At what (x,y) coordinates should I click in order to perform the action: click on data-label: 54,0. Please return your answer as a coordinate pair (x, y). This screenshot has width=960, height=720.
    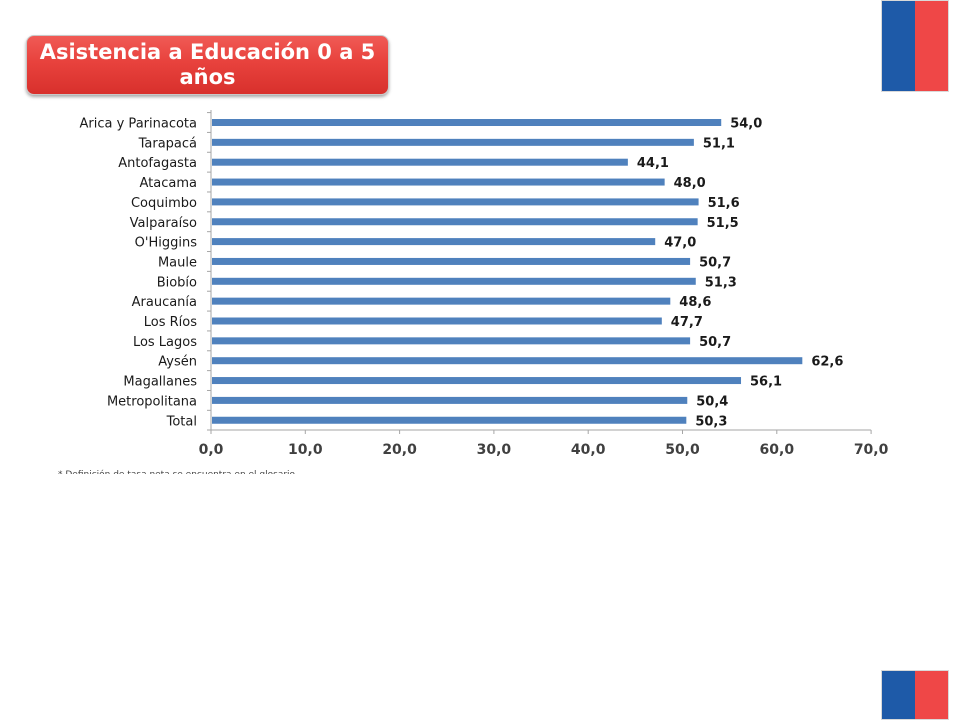
    Looking at the image, I should click on (746, 124).